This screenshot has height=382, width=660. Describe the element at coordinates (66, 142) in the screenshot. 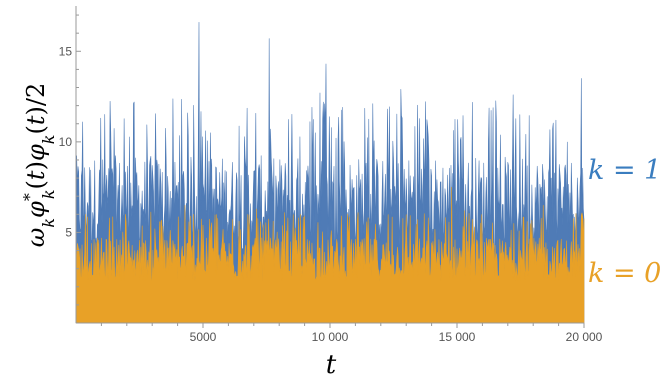

I see `y-tick-label: 10` at that location.